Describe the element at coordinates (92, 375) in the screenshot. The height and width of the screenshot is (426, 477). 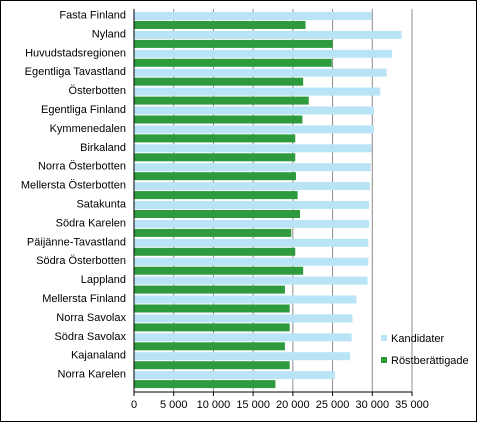
I see `category-label: Norra Karelen` at that location.